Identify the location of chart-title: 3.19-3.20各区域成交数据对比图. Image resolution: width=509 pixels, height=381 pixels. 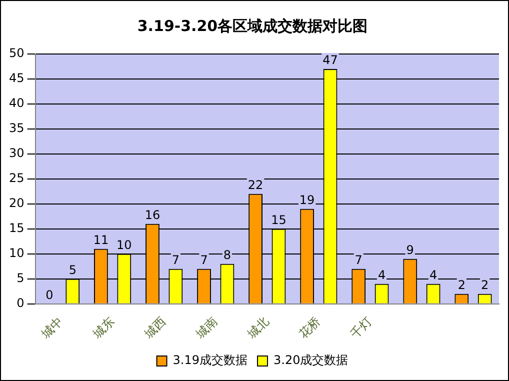
(252, 25).